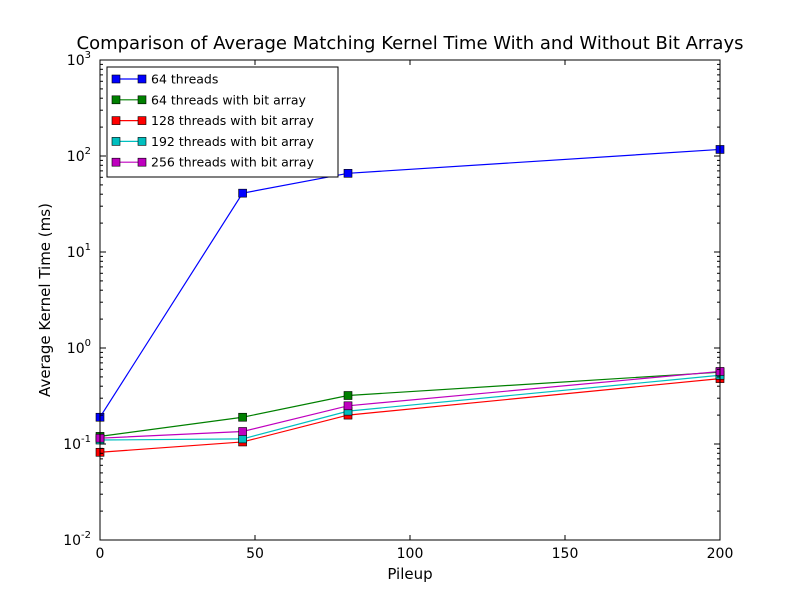  I want to click on x-tick-label: 50, so click(255, 554).